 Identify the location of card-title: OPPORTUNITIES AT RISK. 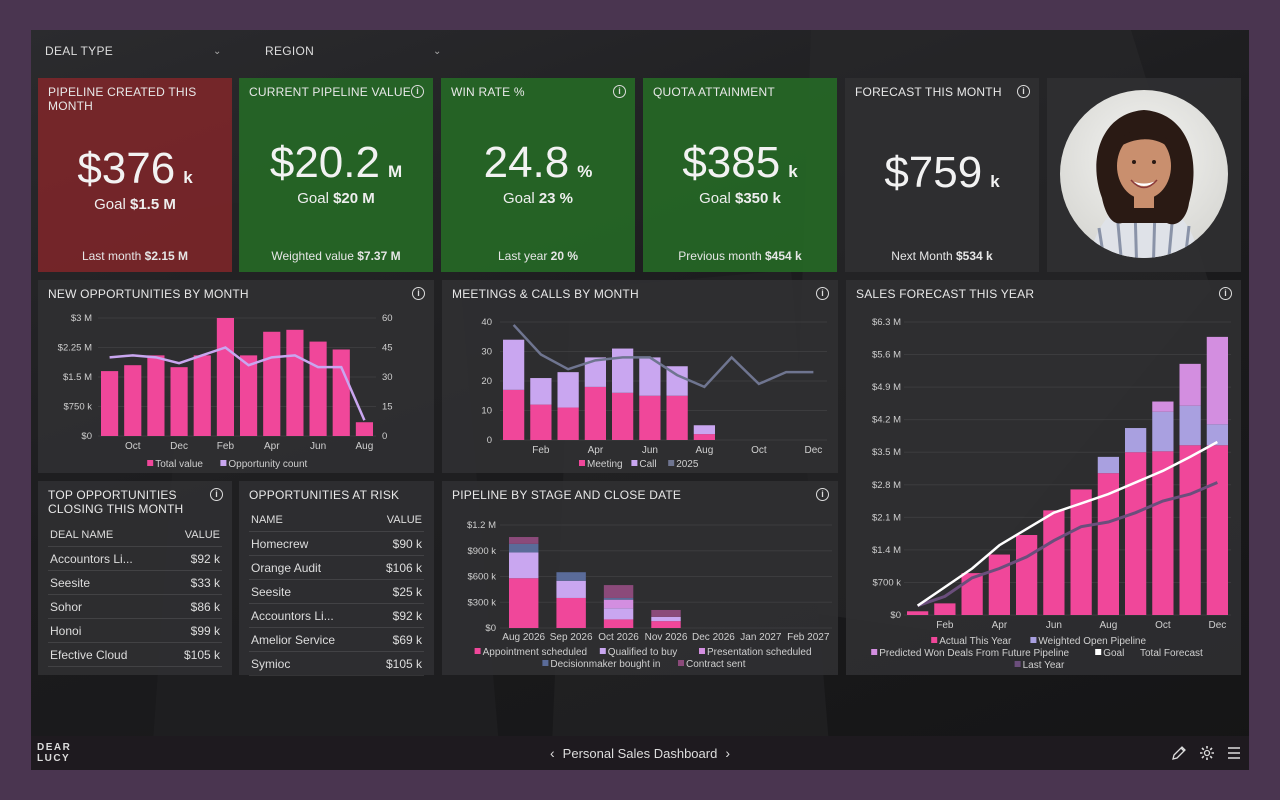
(324, 495).